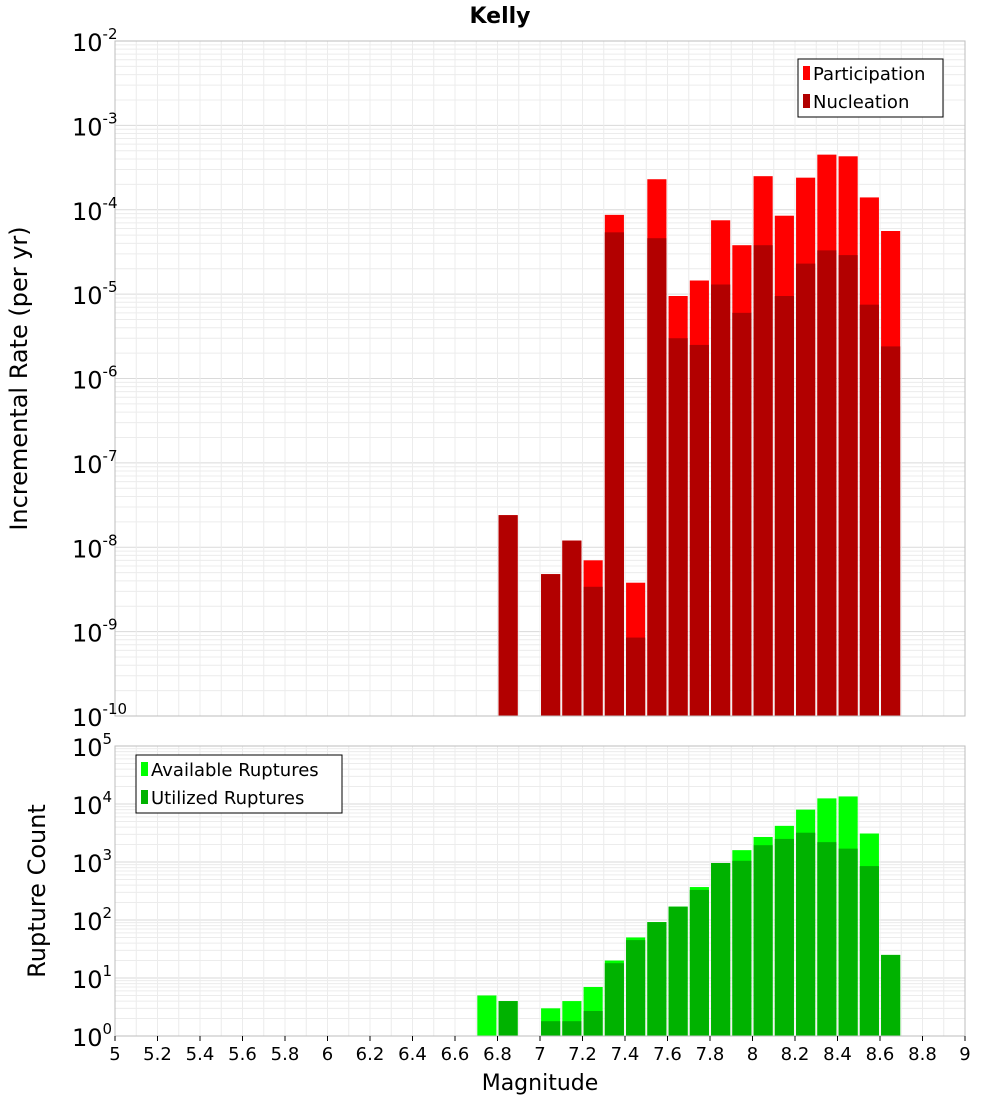  Describe the element at coordinates (19, 378) in the screenshot. I see `top-y-axis-label: Incremental Rate (per yr)` at that location.